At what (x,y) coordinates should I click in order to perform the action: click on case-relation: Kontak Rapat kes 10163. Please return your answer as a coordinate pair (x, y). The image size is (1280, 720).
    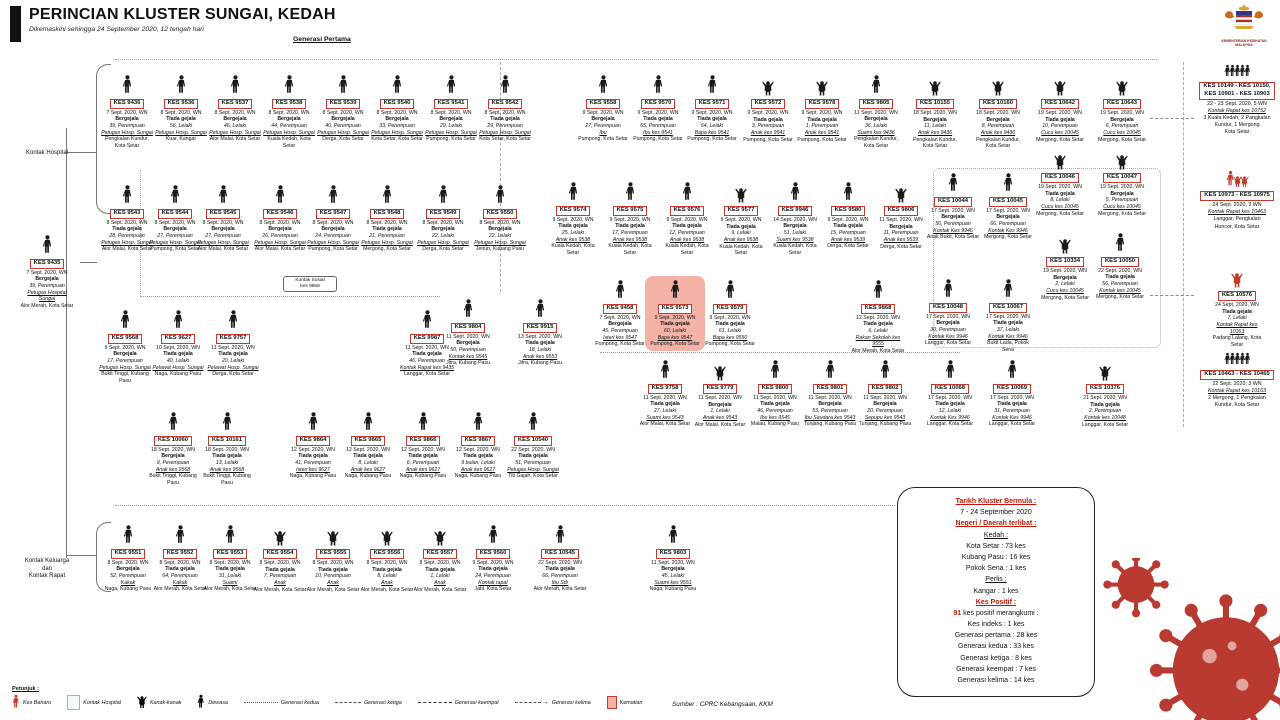
    Looking at the image, I should click on (1237, 328).